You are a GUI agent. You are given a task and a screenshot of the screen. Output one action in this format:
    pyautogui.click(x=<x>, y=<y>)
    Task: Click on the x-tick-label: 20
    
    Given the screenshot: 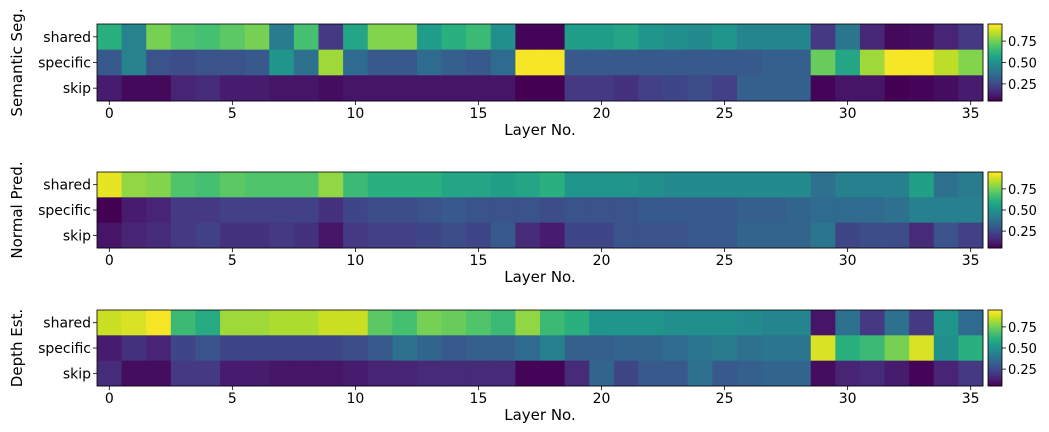 What is the action you would take?
    pyautogui.click(x=602, y=399)
    